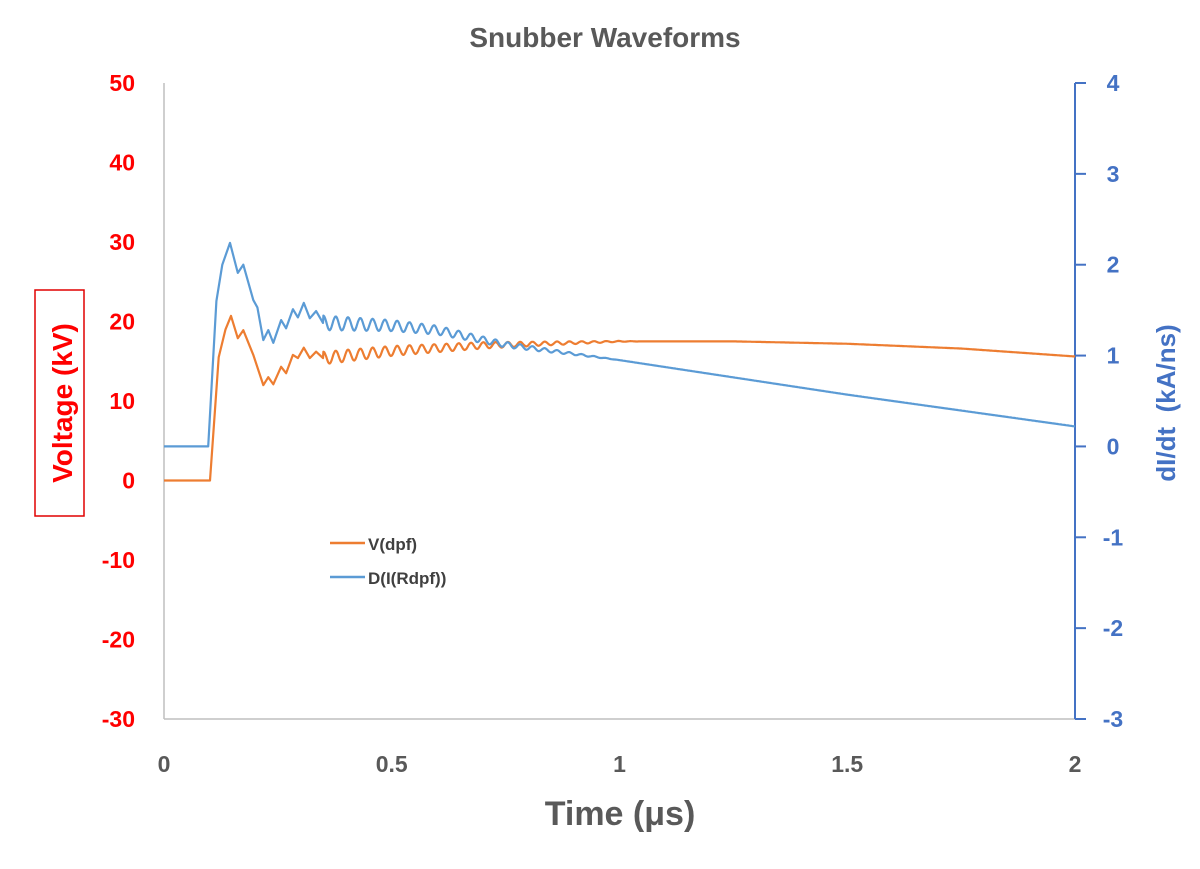 Image resolution: width=1200 pixels, height=869 pixels. Describe the element at coordinates (164, 764) in the screenshot. I see `x-tick-label: 0` at that location.